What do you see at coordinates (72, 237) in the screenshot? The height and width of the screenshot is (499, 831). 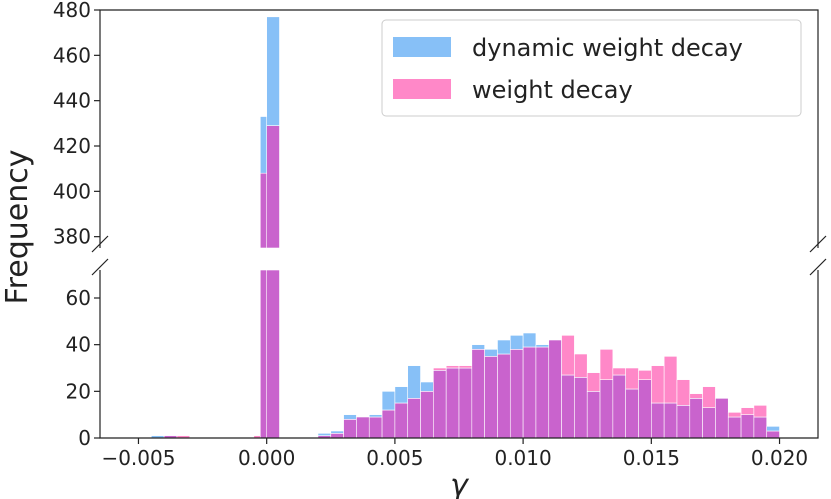 I see `y-tick-label: 380` at bounding box center [72, 237].